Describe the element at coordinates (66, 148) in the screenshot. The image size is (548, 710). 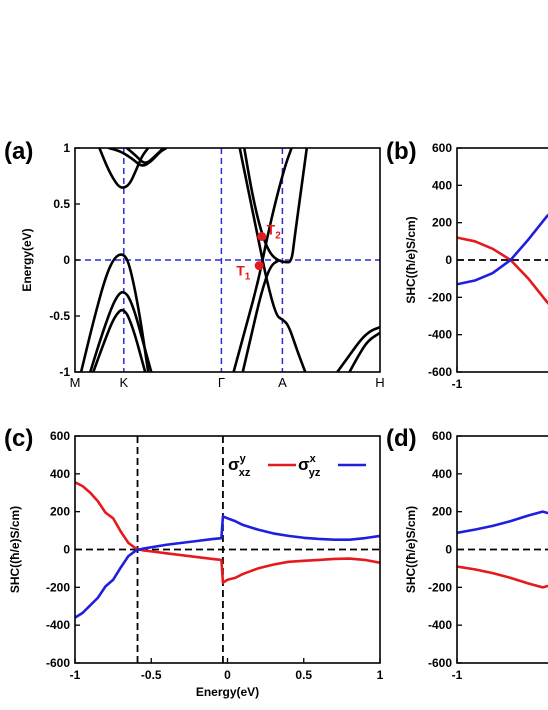
I see `y-tick-label: 1` at that location.